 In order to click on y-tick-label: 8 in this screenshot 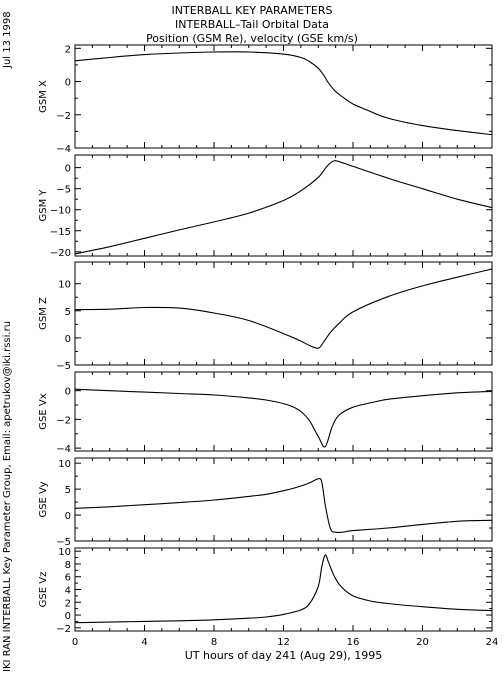, I will do `click(68, 565)`.